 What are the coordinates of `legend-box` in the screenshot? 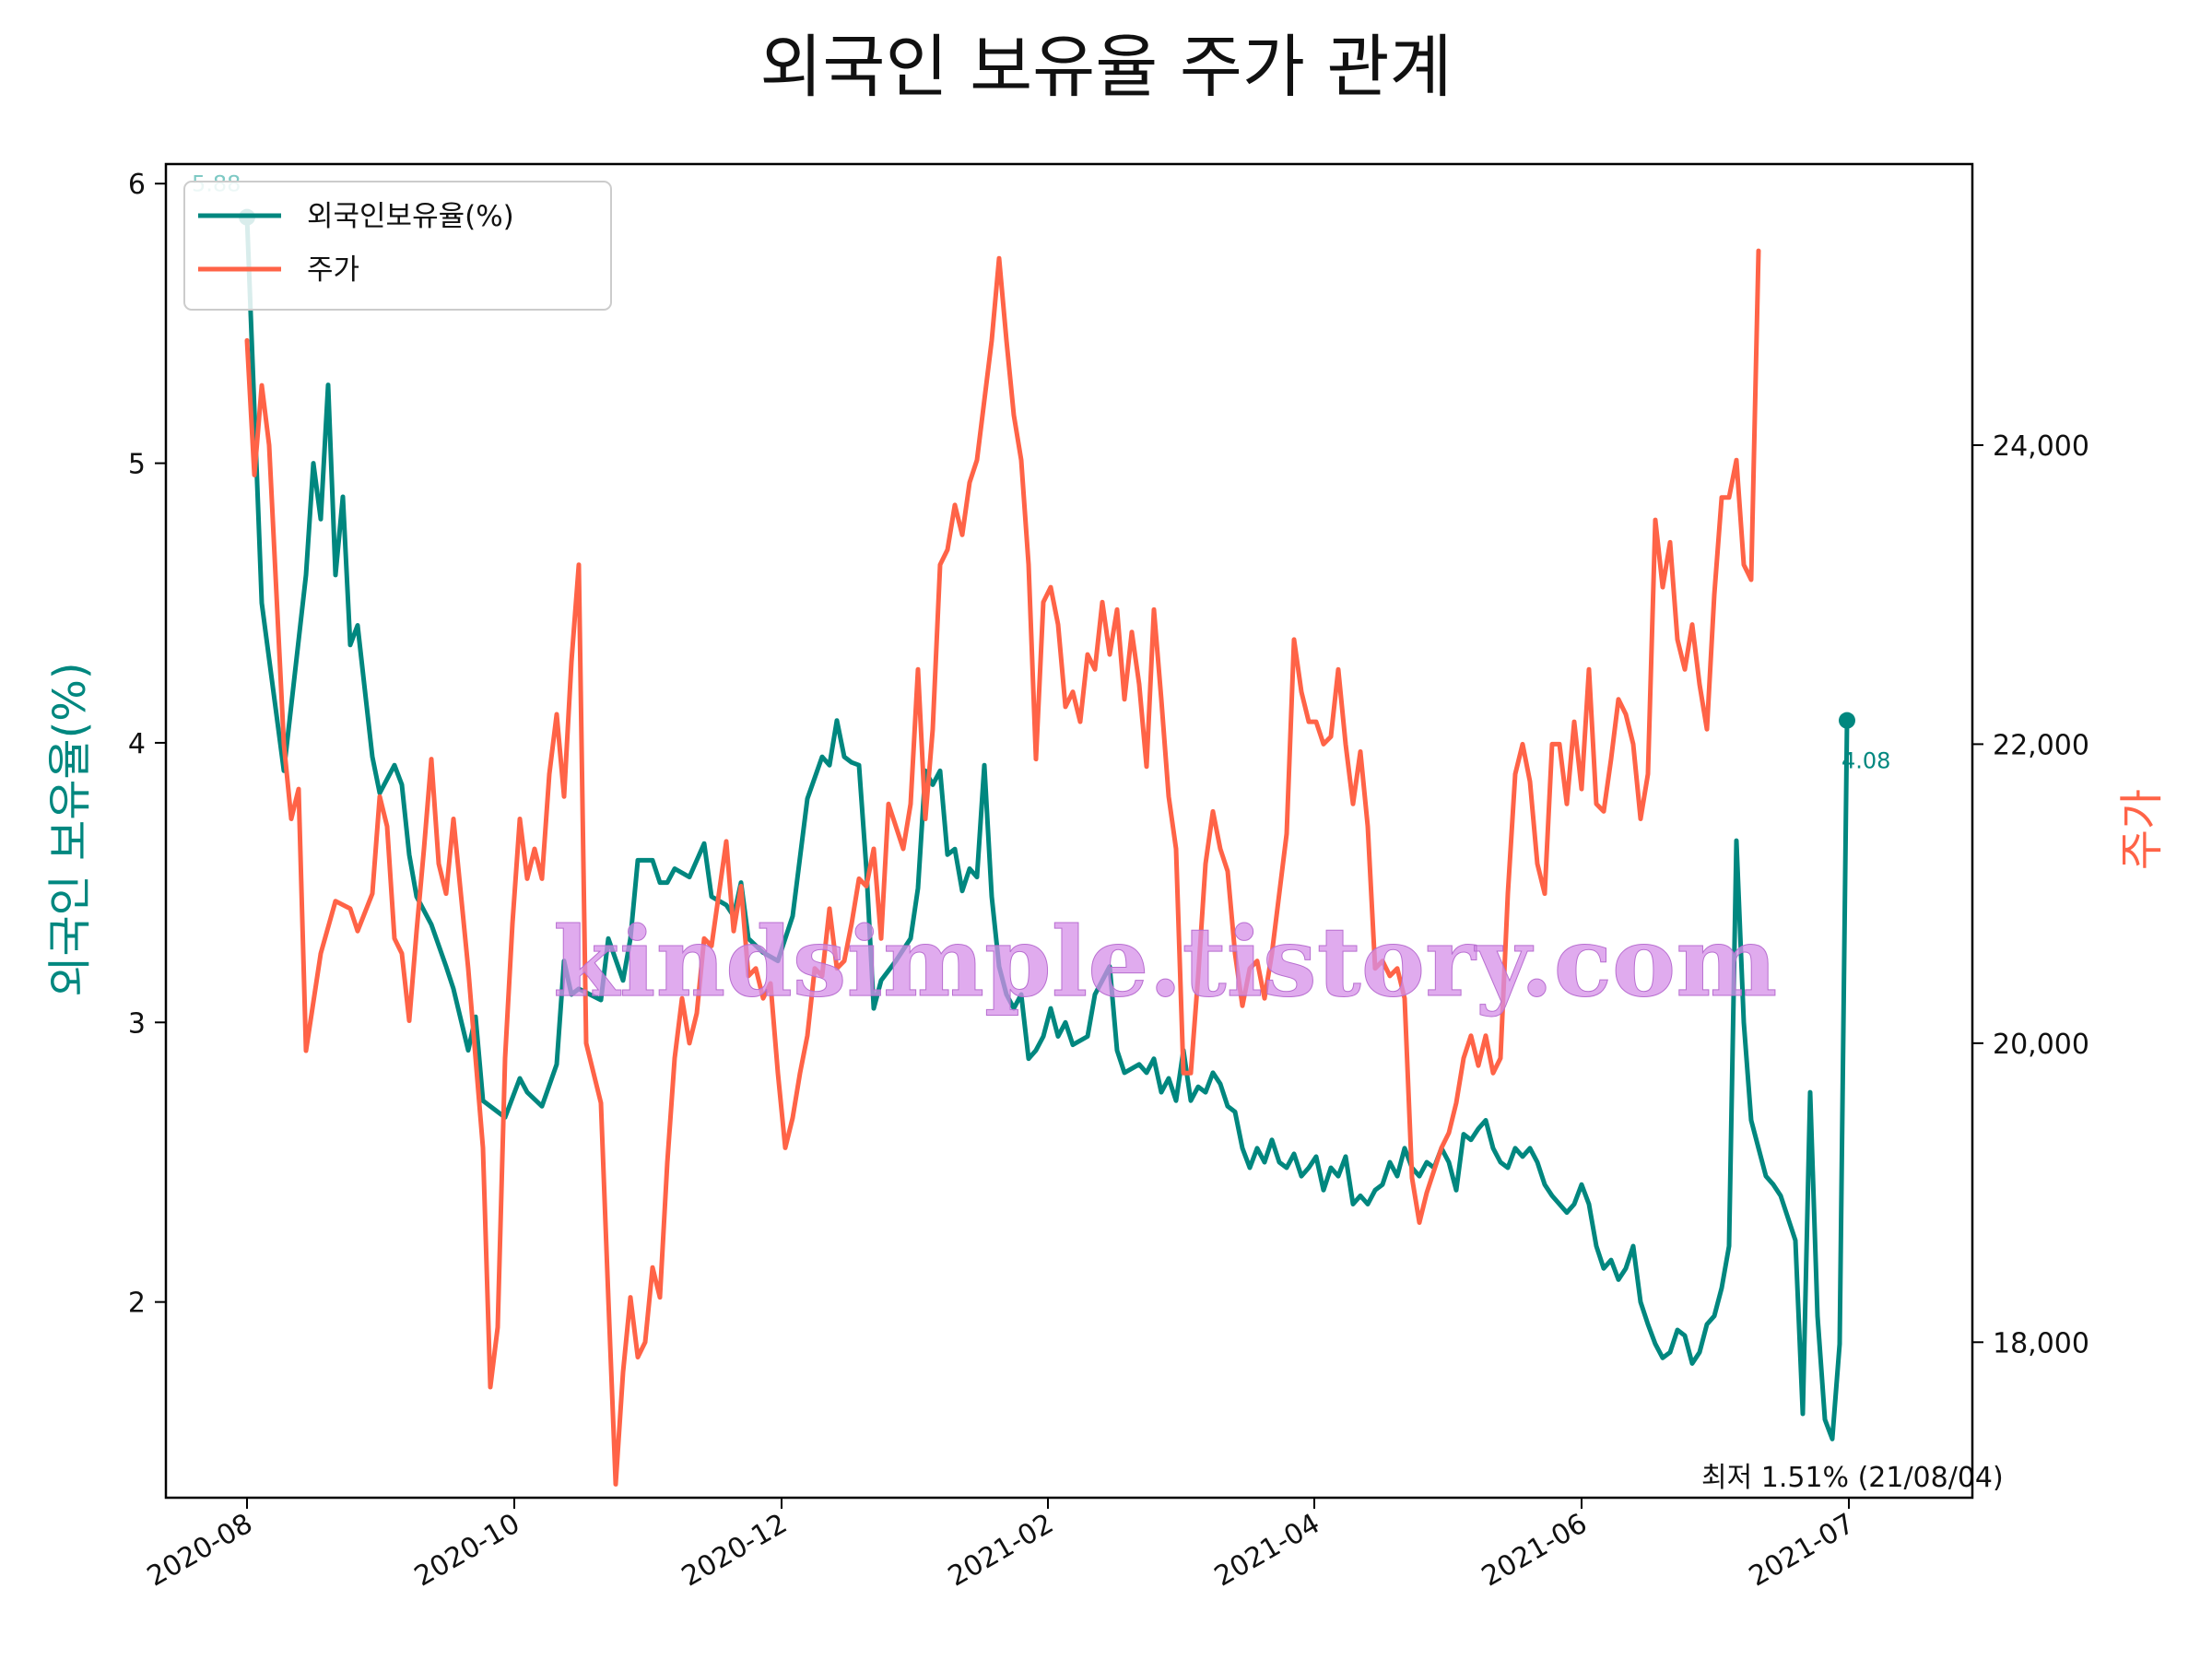 It's located at (397, 246).